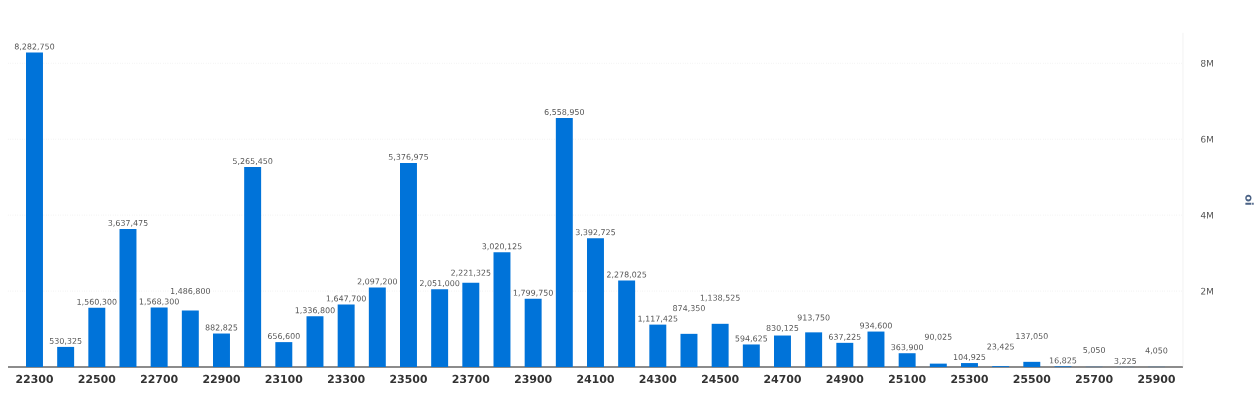  I want to click on x-tick-label: 23500, so click(408, 379).